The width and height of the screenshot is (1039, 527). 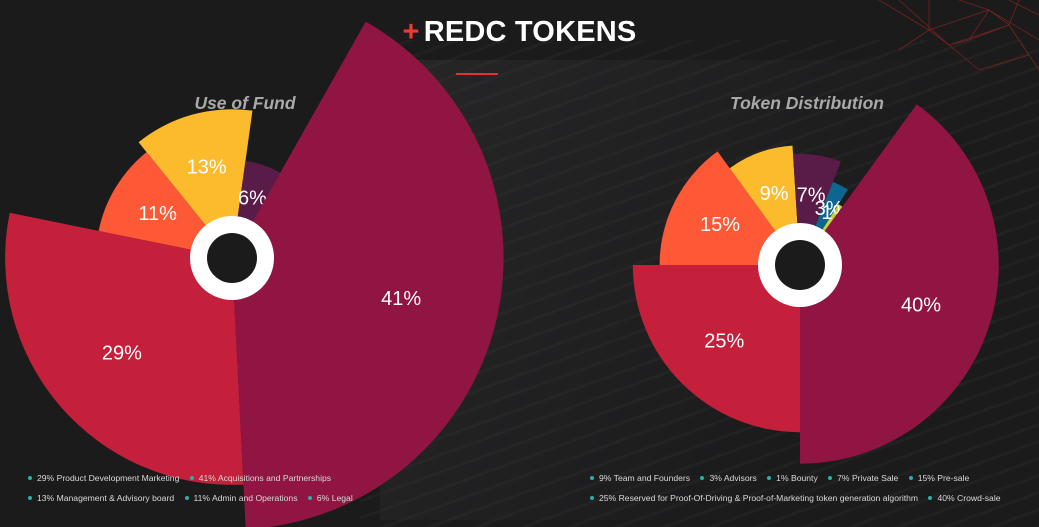 What do you see at coordinates (797, 478) in the screenshot?
I see `legend-label: 1% Bounty` at bounding box center [797, 478].